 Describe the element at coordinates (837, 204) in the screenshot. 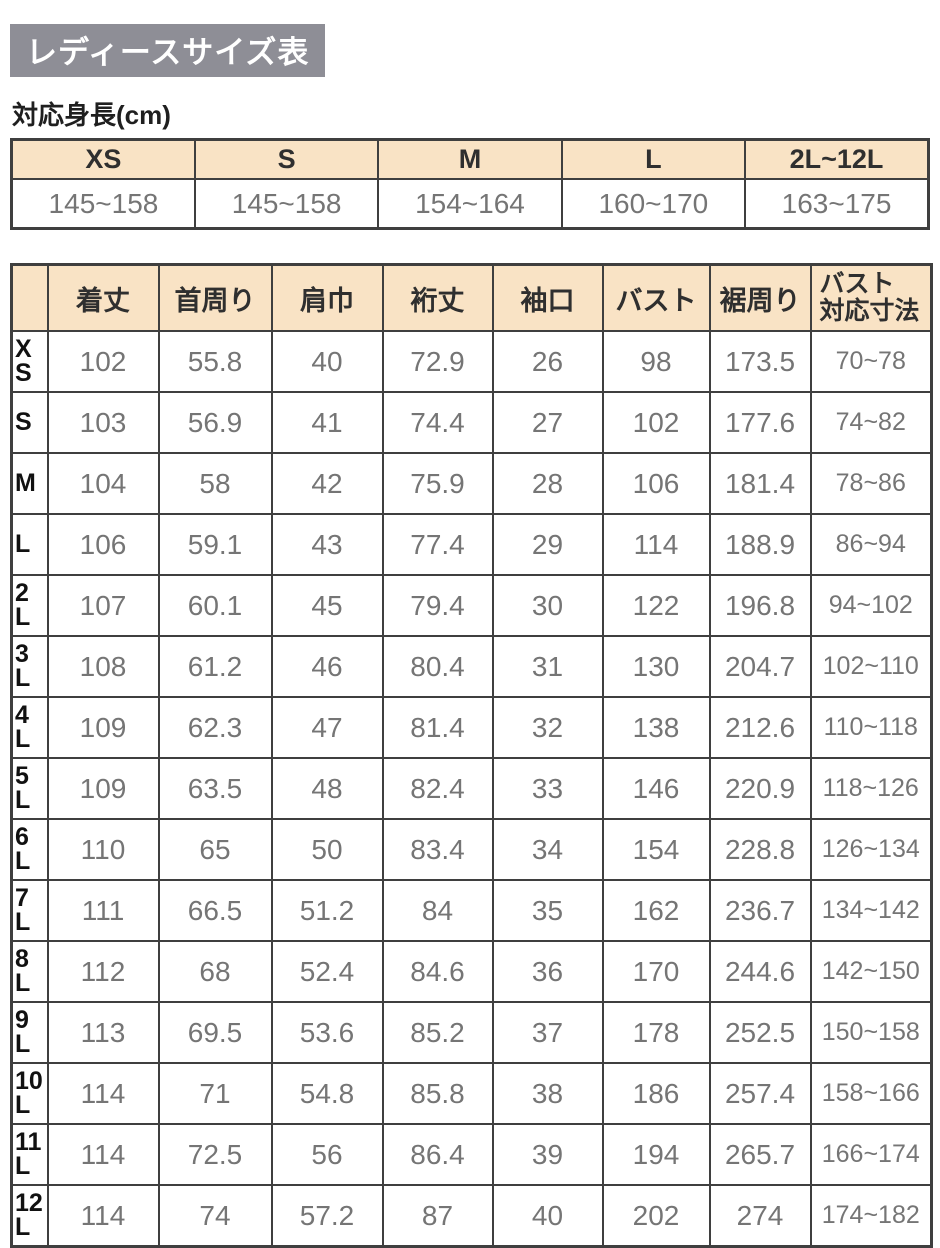

I see `height-range-value: 163~175` at that location.